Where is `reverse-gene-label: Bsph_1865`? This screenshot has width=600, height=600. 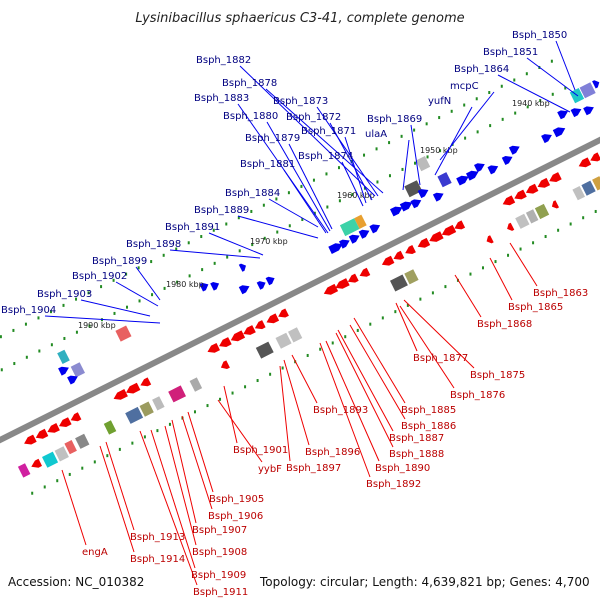 reverse-gene-label: Bsph_1865 is located at coordinates (535, 307).